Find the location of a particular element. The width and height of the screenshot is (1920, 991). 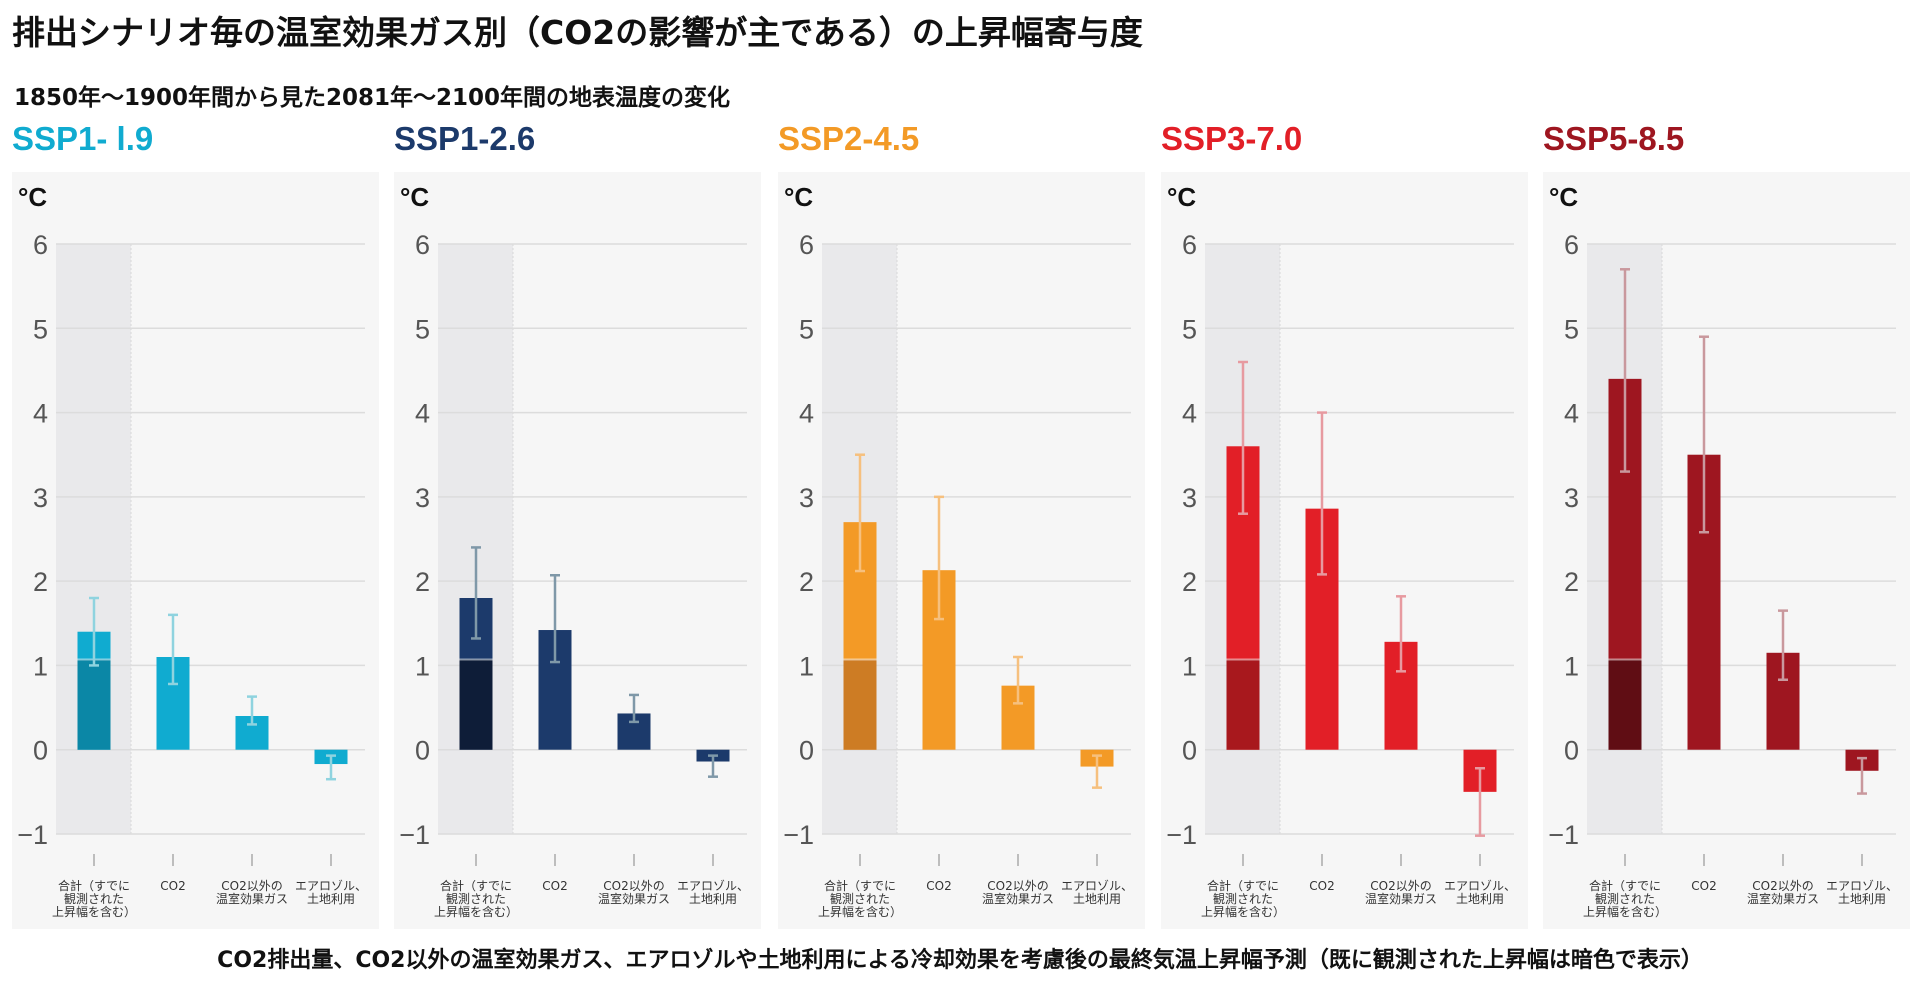

page-subtitle: 1850年〜1900年間から見た2081年〜2100年間の地表温度の変化 is located at coordinates (372, 98).